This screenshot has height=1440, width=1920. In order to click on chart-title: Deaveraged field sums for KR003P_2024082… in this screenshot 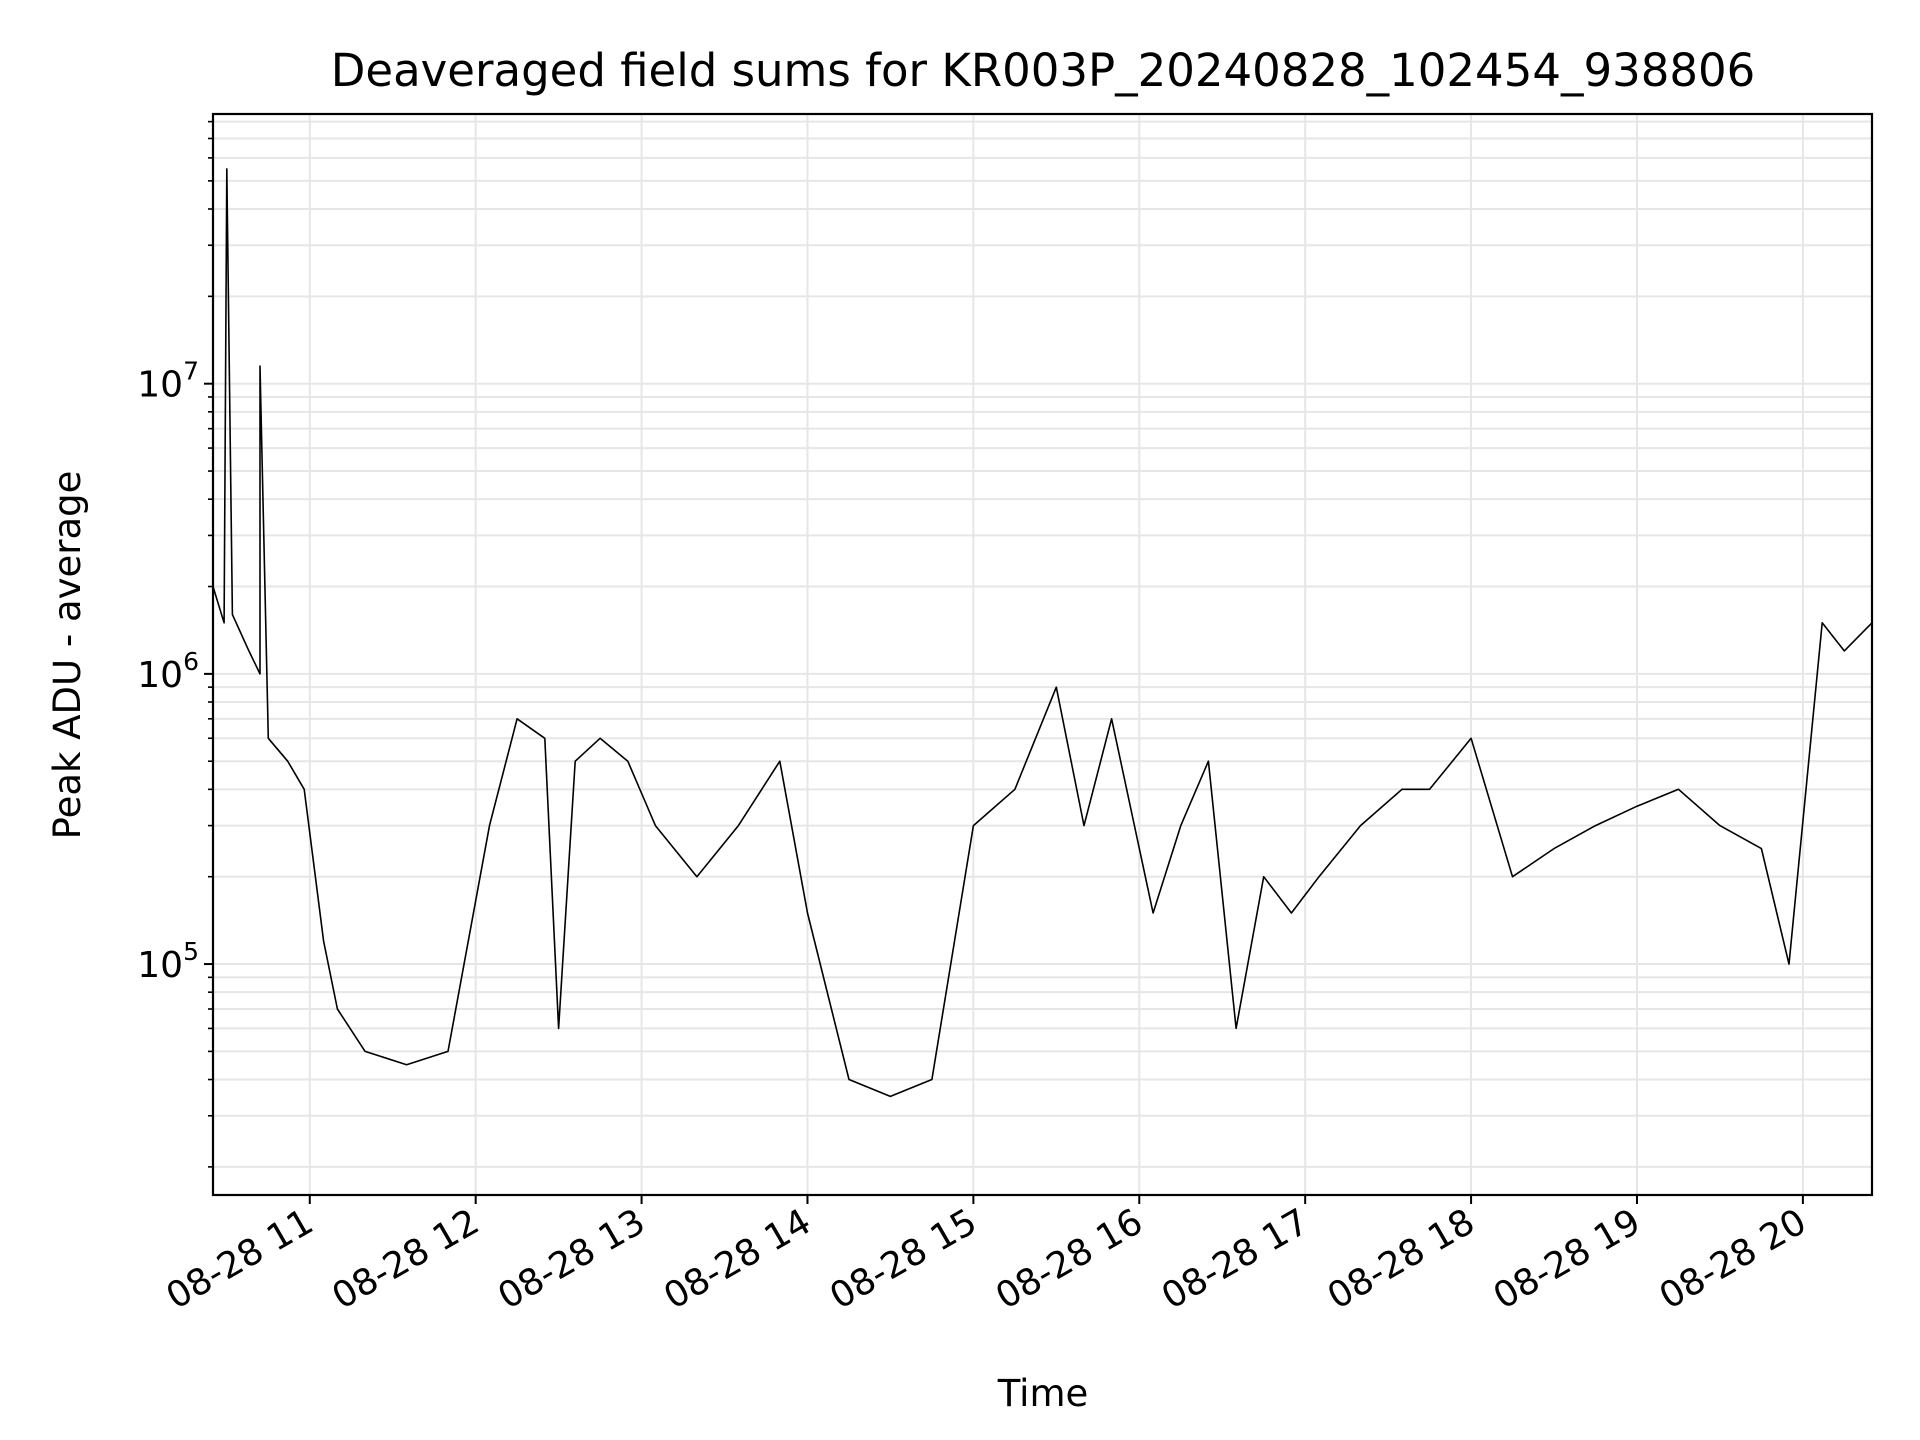, I will do `click(1043, 70)`.